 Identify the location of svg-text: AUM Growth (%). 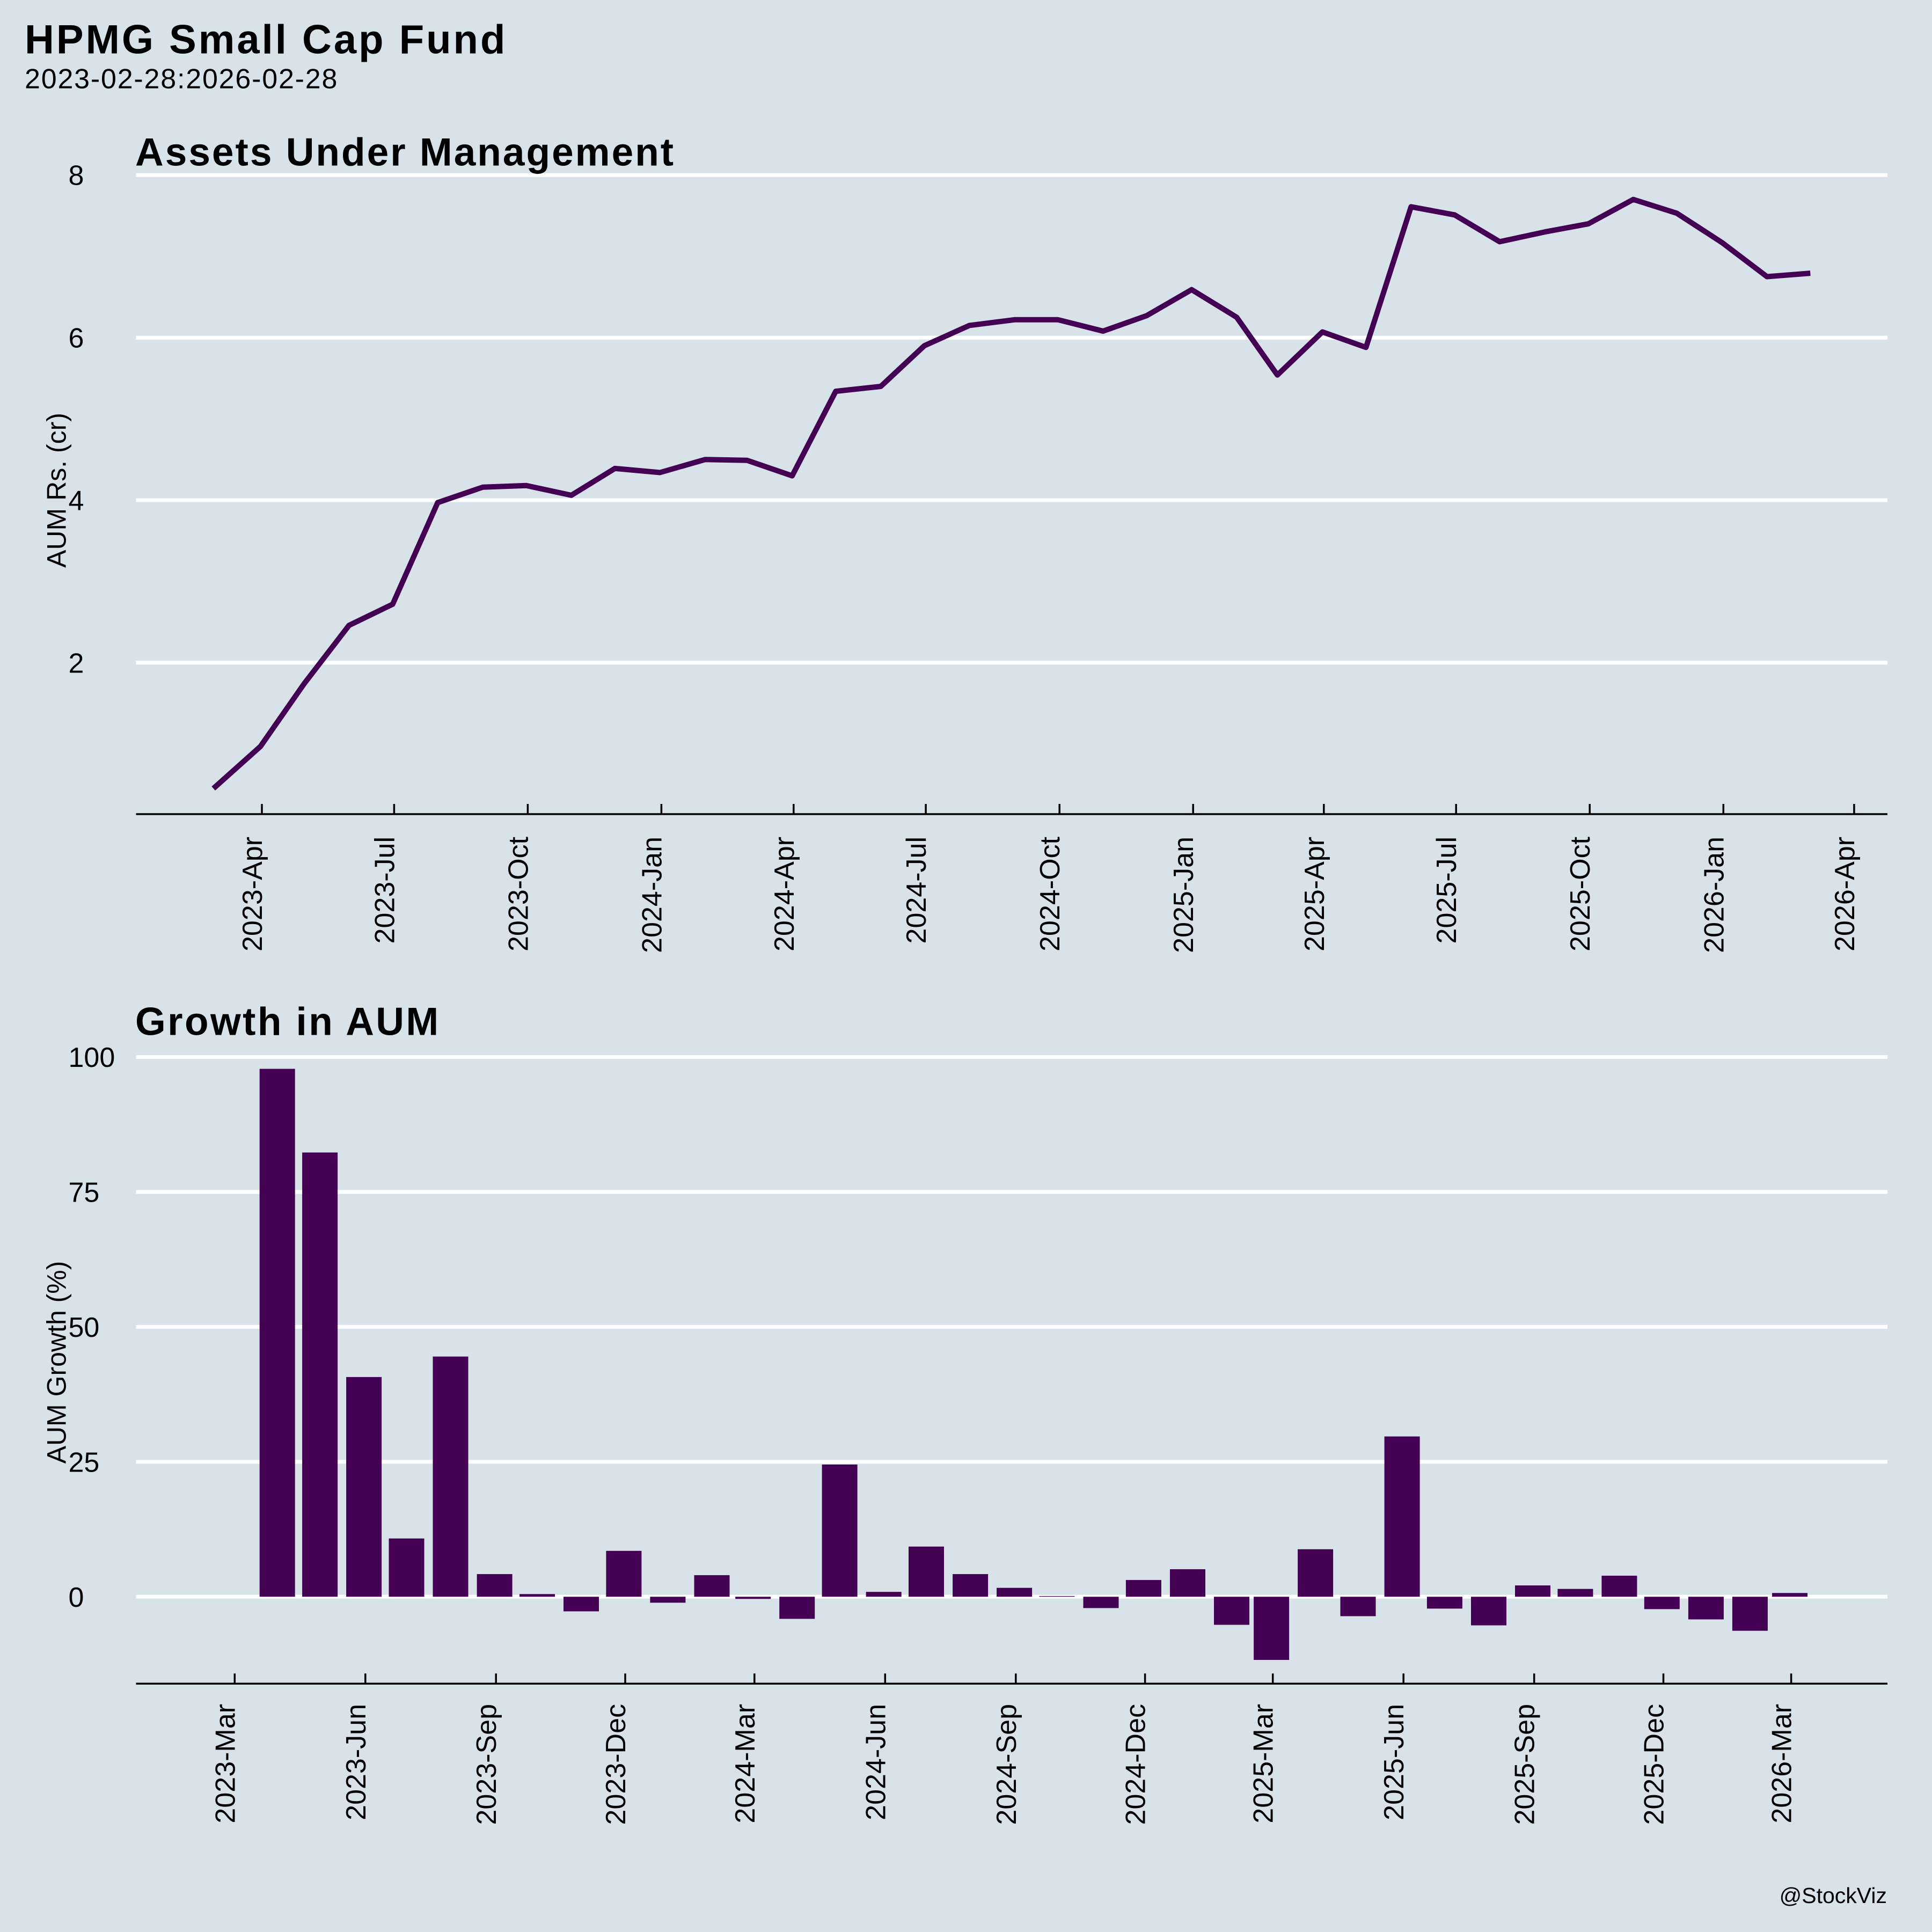
(57, 1362).